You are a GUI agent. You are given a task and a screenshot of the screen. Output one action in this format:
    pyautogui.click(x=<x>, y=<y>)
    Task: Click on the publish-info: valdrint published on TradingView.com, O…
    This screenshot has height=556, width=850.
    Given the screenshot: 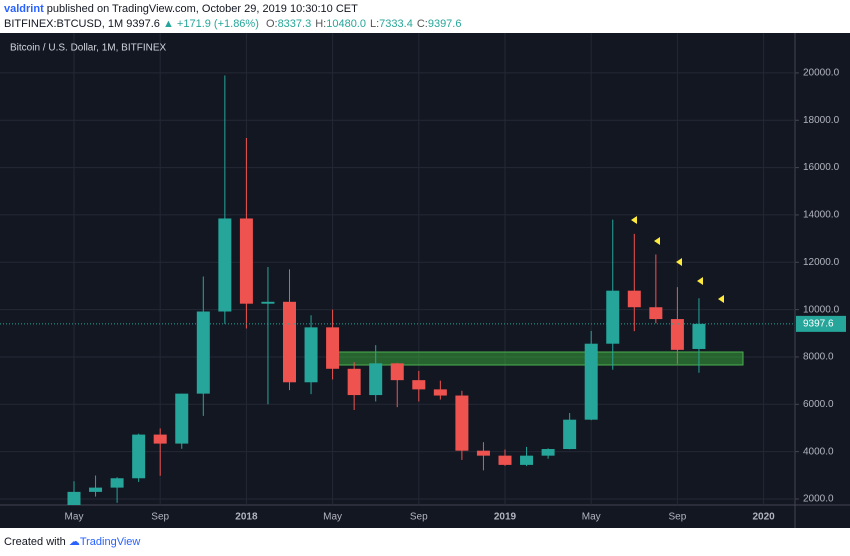 What is the action you would take?
    pyautogui.click(x=181, y=9)
    